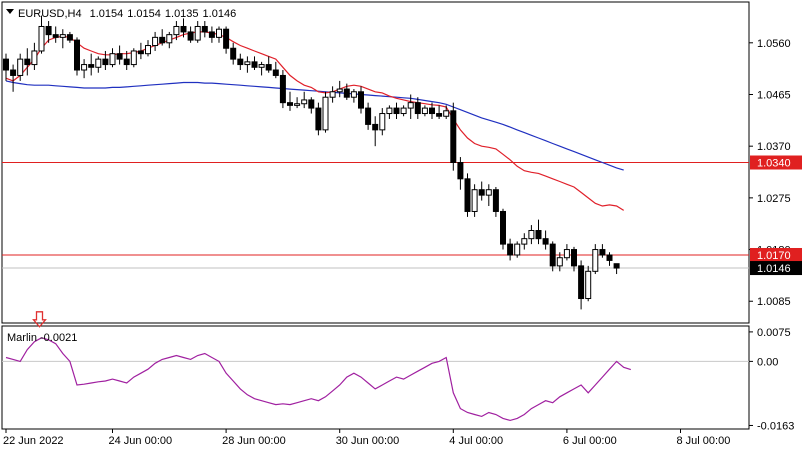 The image size is (807, 452). I want to click on dropdown-triangle-icon, so click(10, 11).